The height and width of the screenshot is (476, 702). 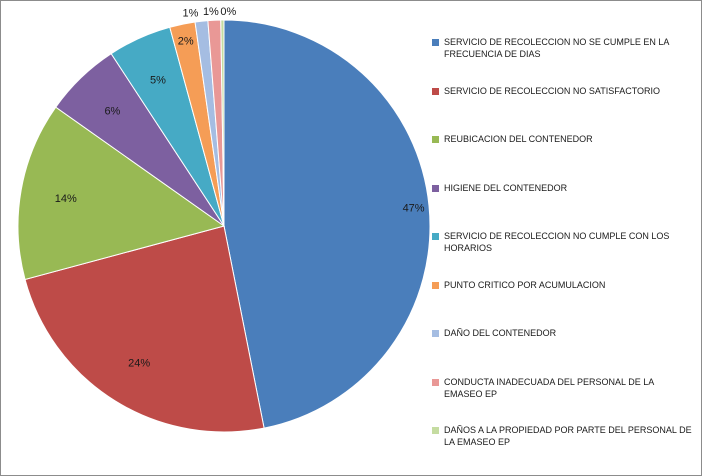 What do you see at coordinates (414, 209) in the screenshot?
I see `slice-label: 47%` at bounding box center [414, 209].